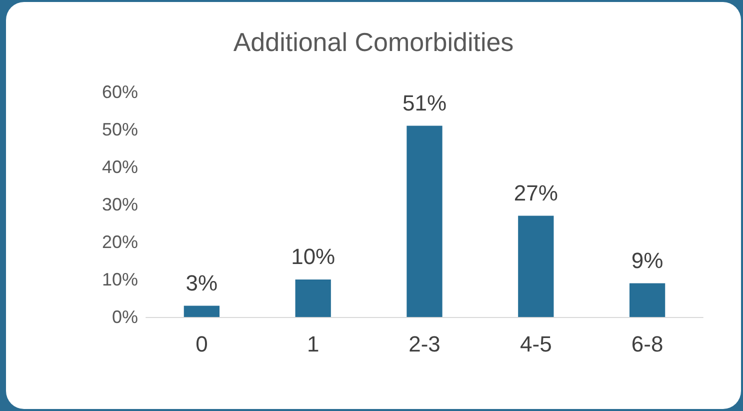 The height and width of the screenshot is (411, 743). Describe the element at coordinates (120, 242) in the screenshot. I see `y-tick-label: 20%` at that location.